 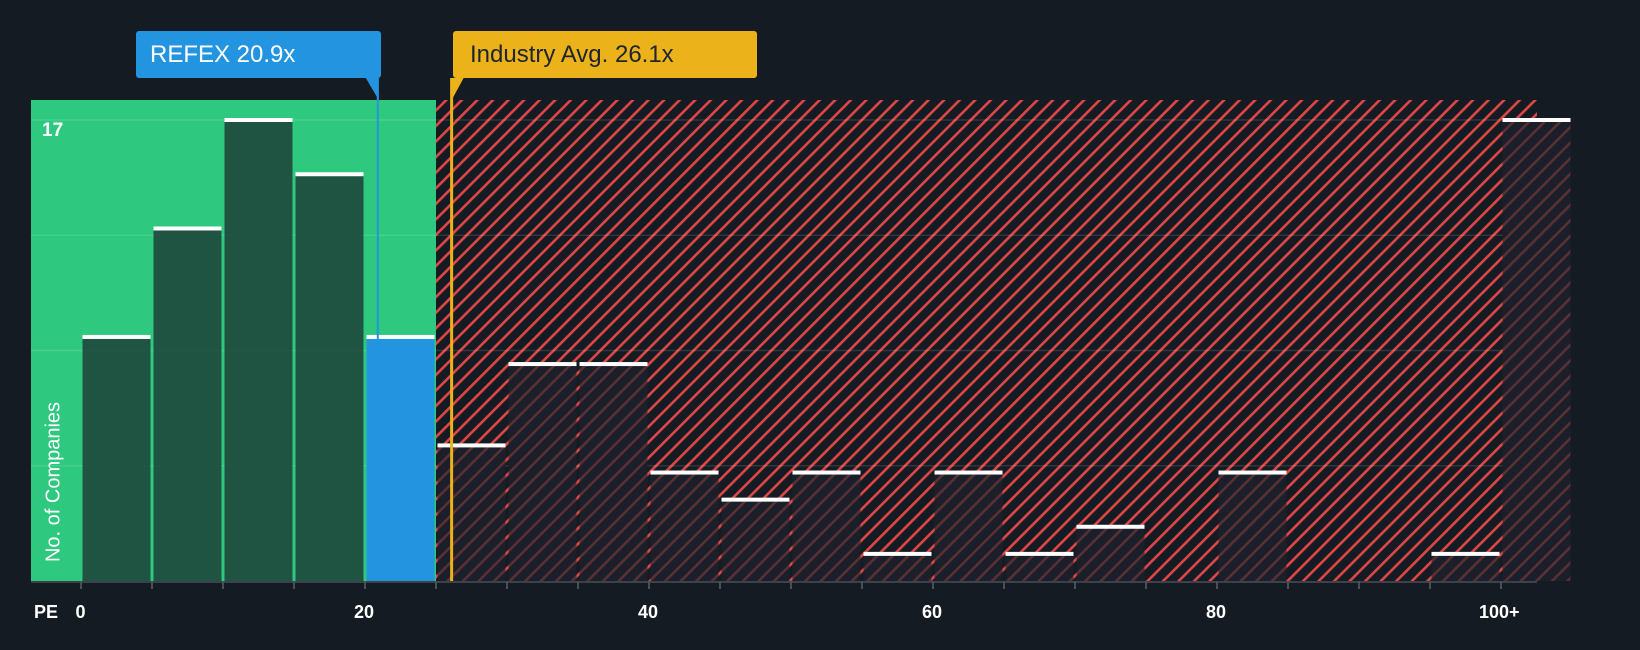 I want to click on x-tick-label: 100+, so click(x=1499, y=612).